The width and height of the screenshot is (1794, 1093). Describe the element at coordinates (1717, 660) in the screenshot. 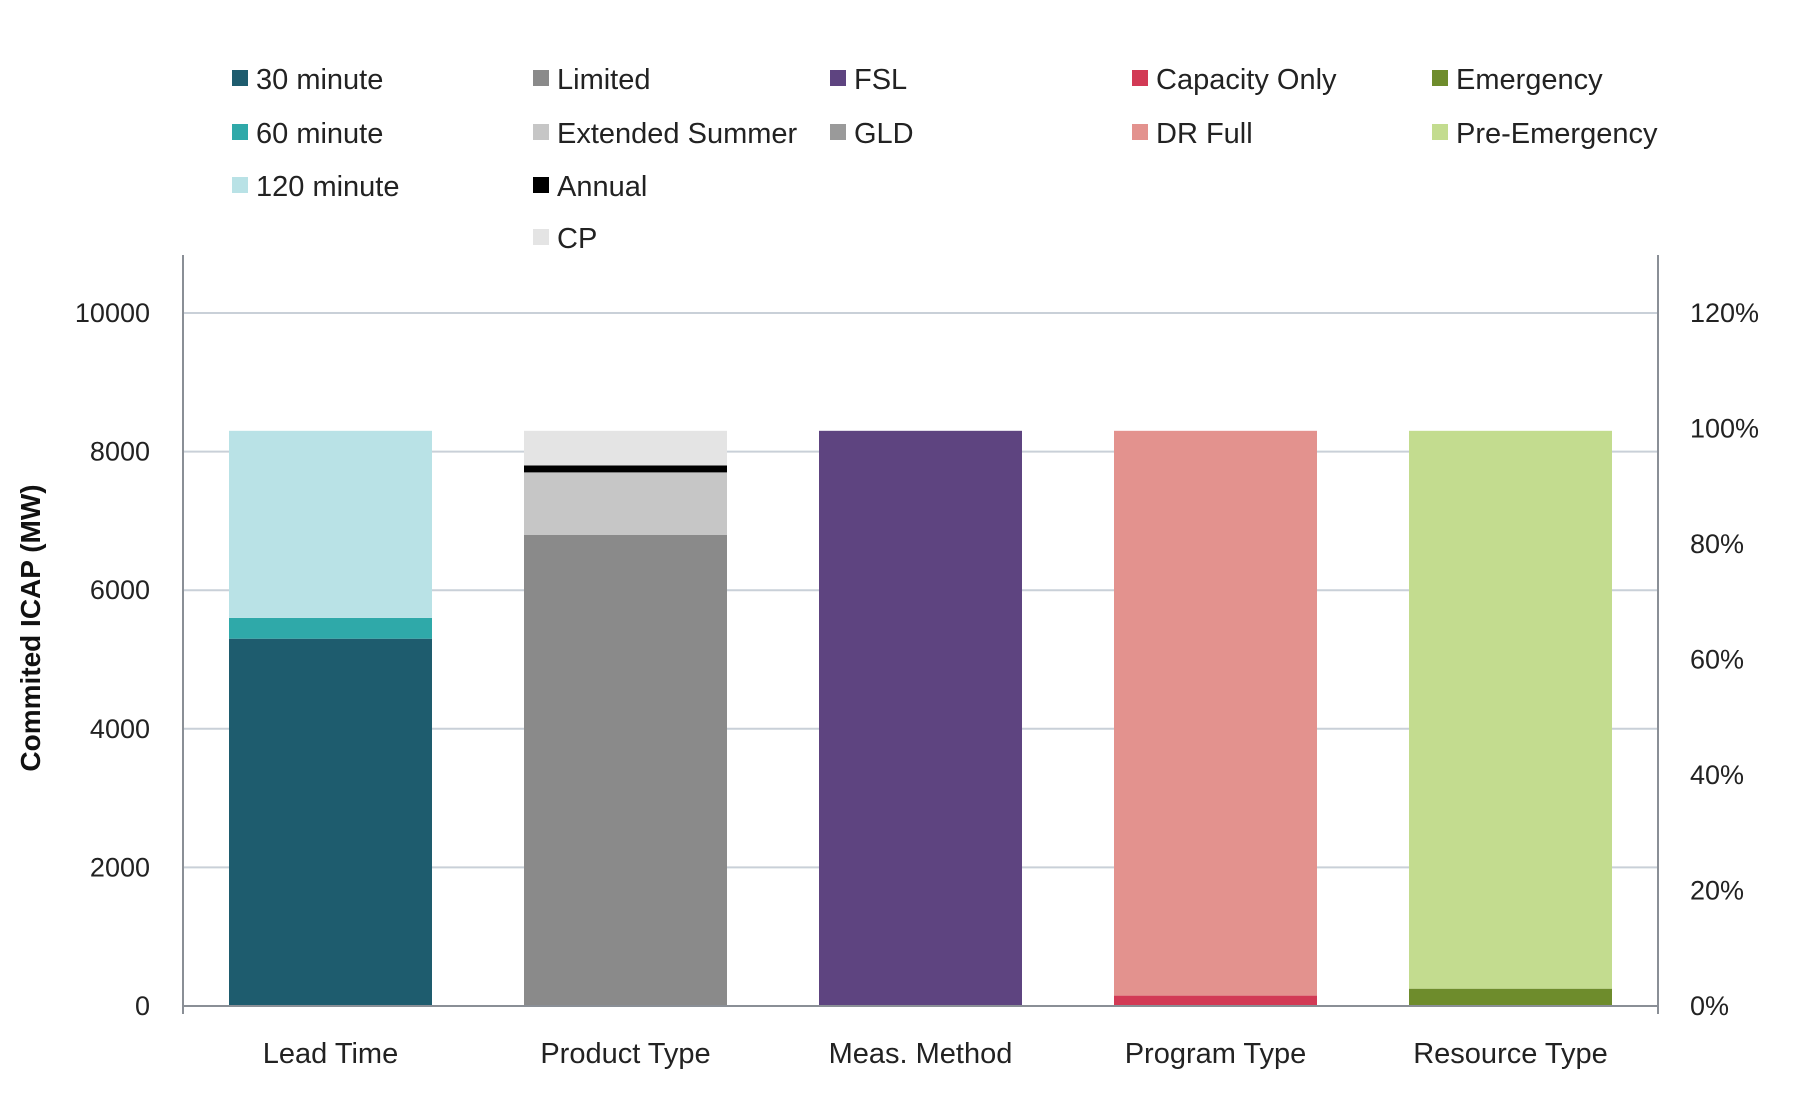

I see `y2-tick-label: 60%` at that location.